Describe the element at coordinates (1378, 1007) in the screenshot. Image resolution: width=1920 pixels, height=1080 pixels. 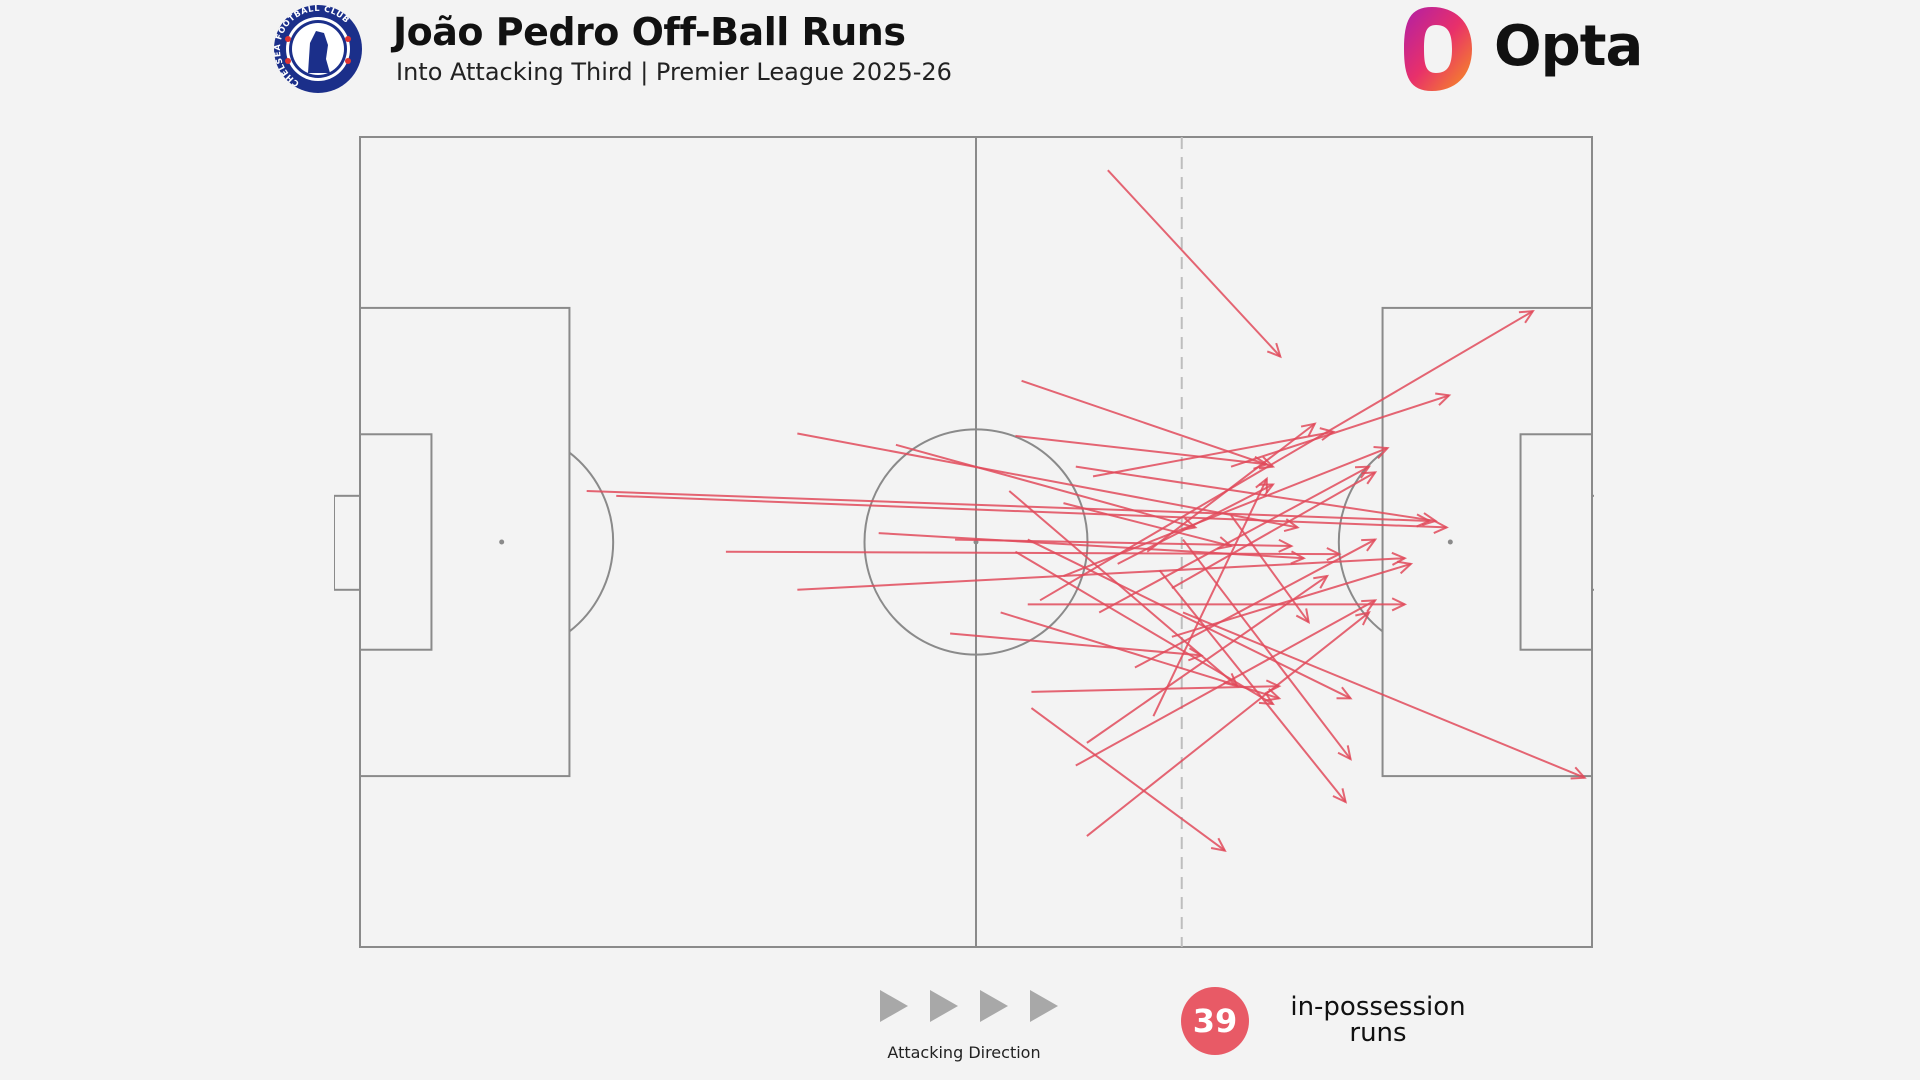
I see `count-label-line1: in-possession` at that location.